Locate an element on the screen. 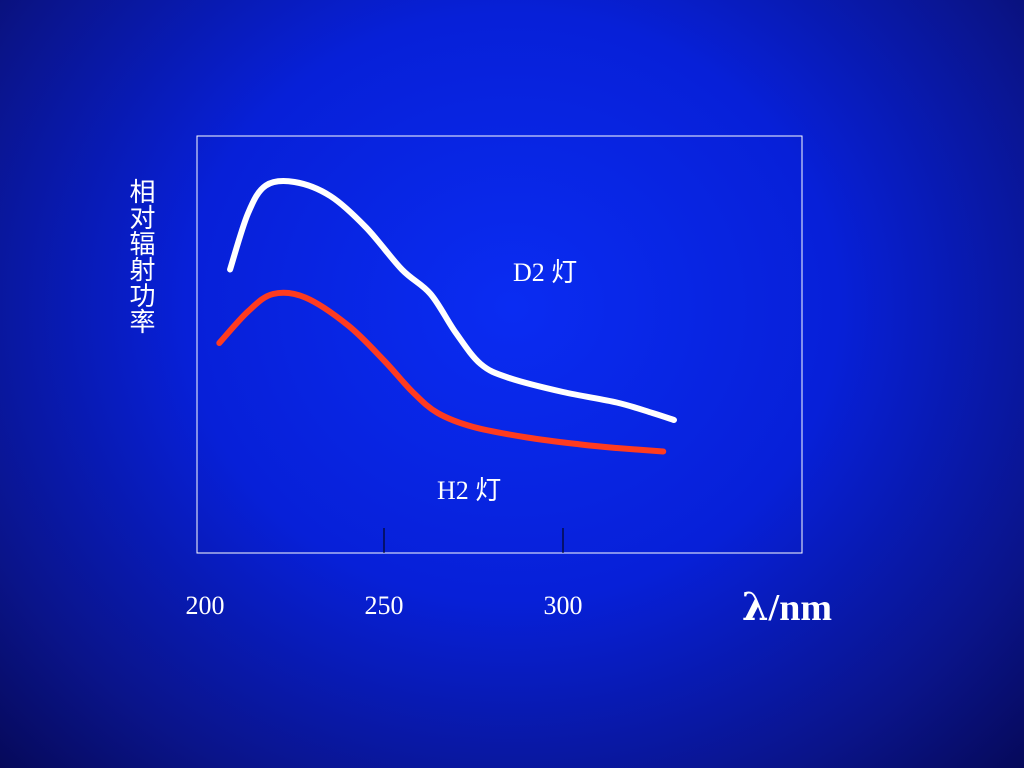  x-axis-label-unit: /nm is located at coordinates (800, 608).